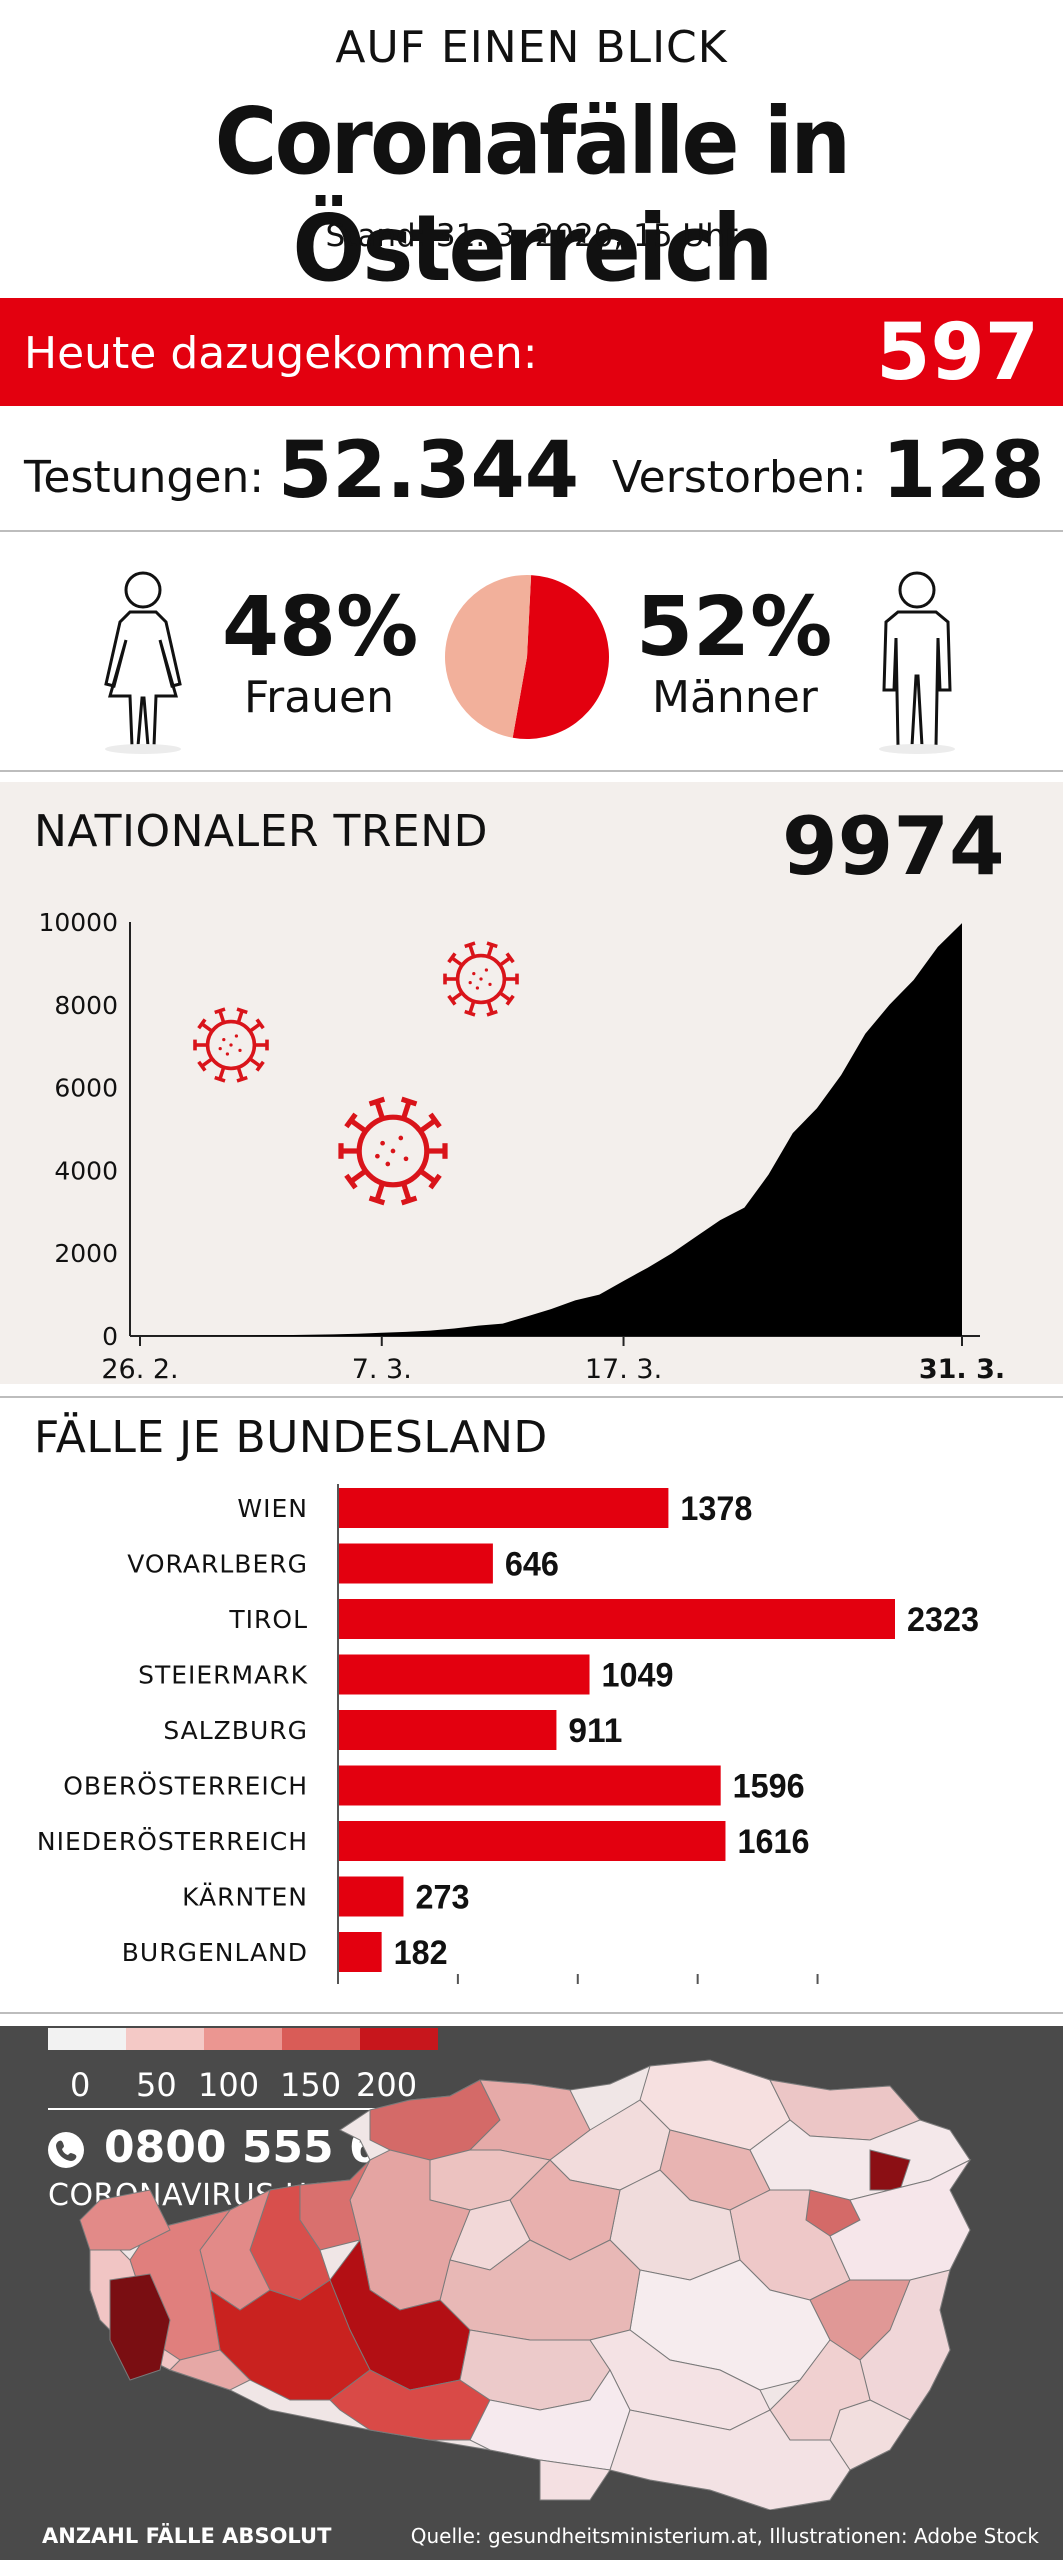  I want to click on kicker: AUF EINEN BLICK, so click(531, 47).